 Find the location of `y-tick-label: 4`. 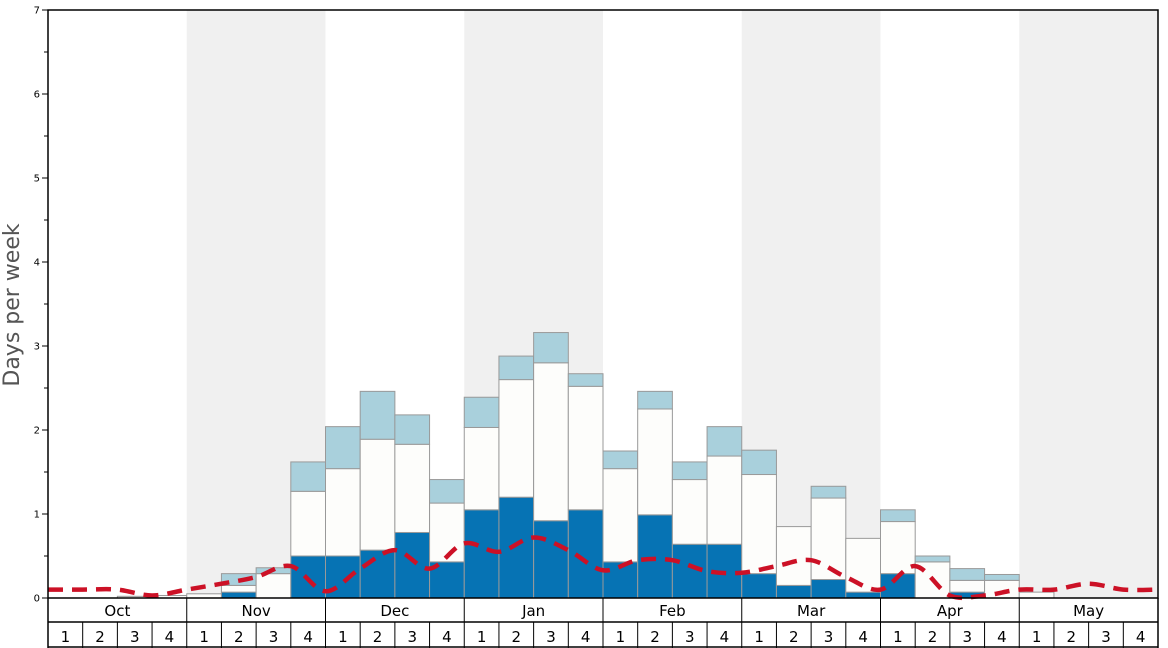

y-tick-label: 4 is located at coordinates (37, 263).